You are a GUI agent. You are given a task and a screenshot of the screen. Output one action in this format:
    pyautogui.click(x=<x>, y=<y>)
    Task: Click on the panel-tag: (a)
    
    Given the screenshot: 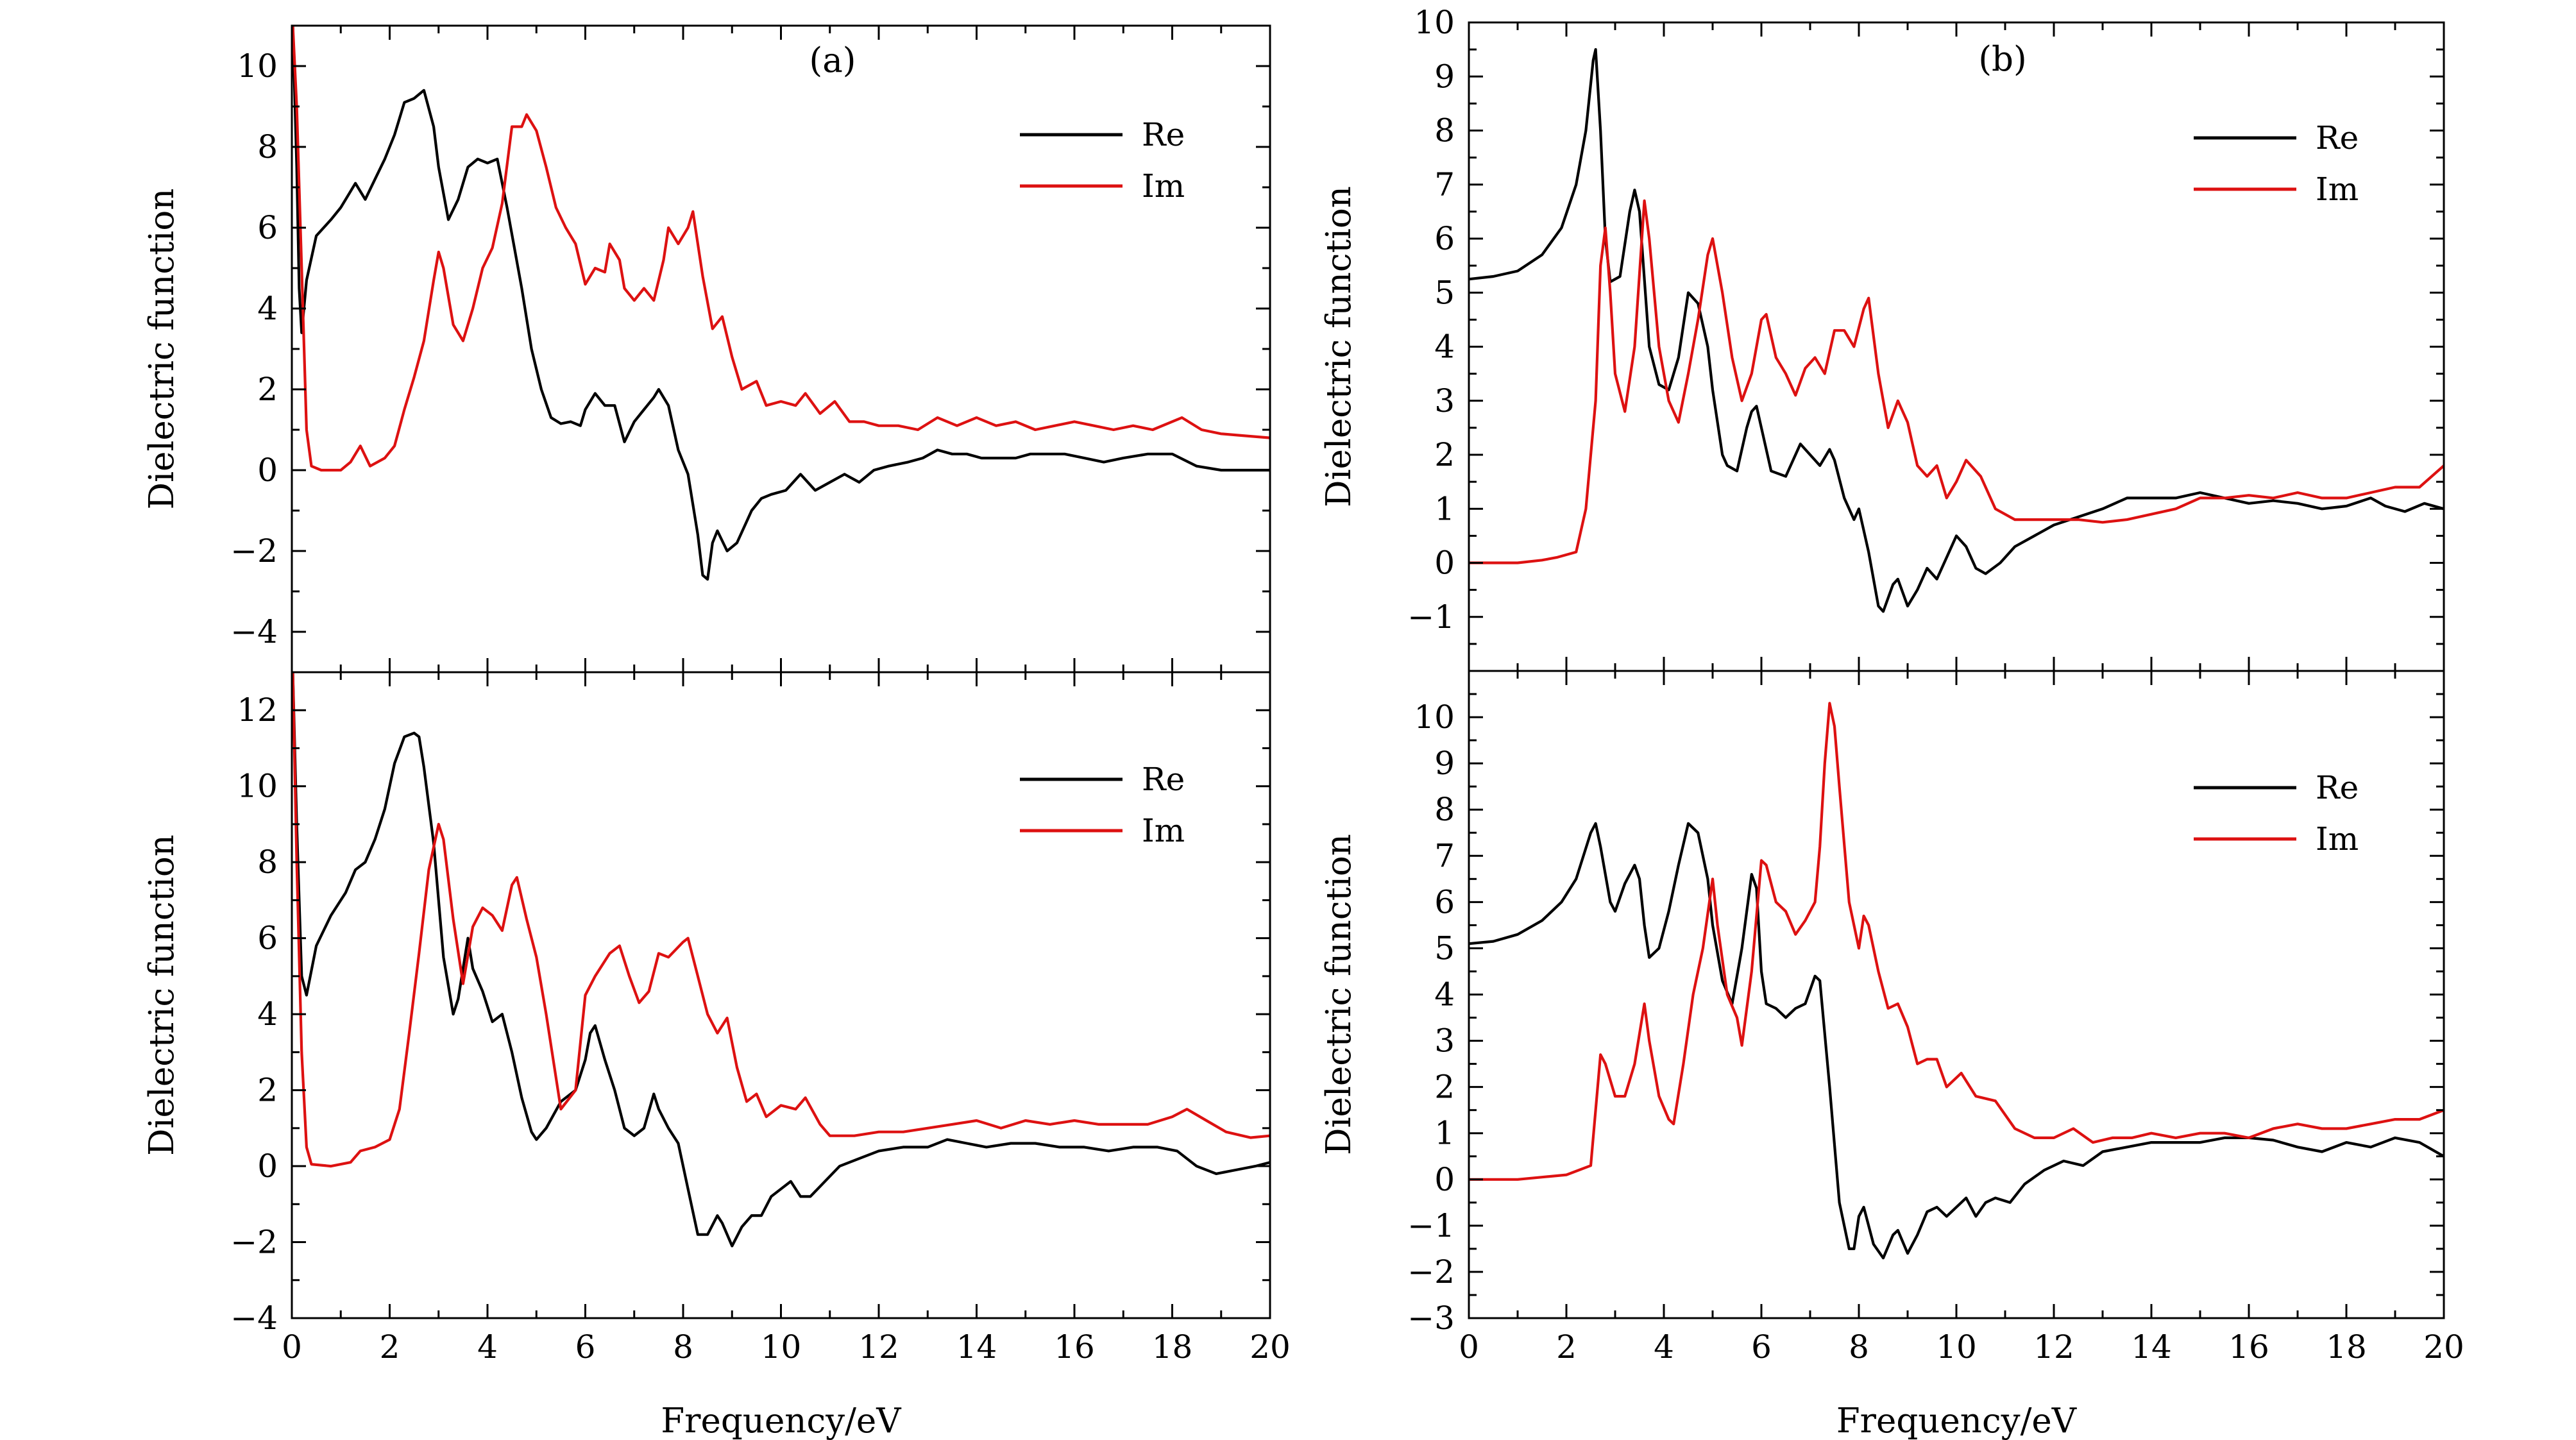 What is the action you would take?
    pyautogui.click(x=832, y=60)
    